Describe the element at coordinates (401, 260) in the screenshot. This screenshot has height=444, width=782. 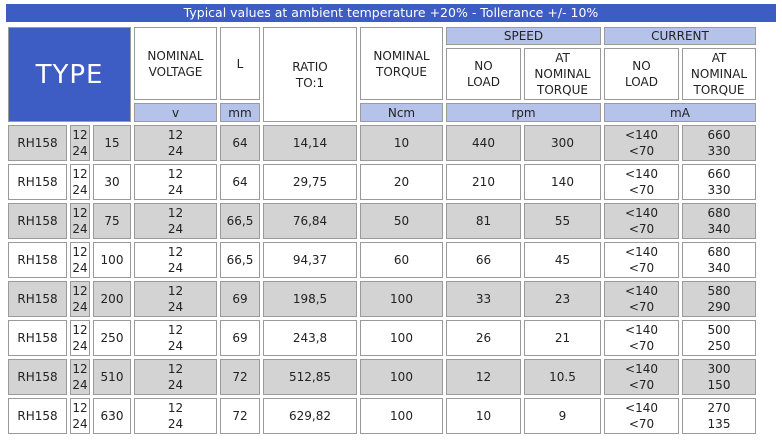
I see `nominal-torque-cell: 60` at that location.